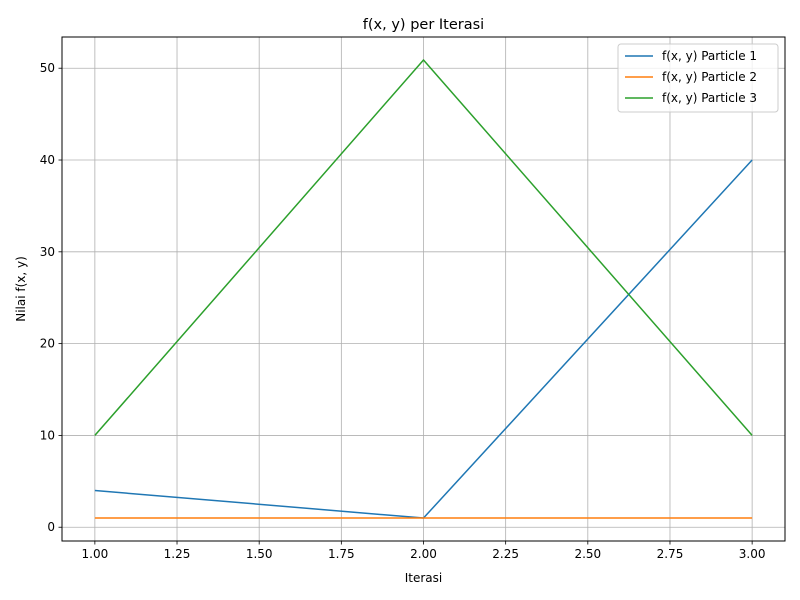 This screenshot has width=800, height=600. I want to click on x-tick-label: 2.75, so click(670, 554).